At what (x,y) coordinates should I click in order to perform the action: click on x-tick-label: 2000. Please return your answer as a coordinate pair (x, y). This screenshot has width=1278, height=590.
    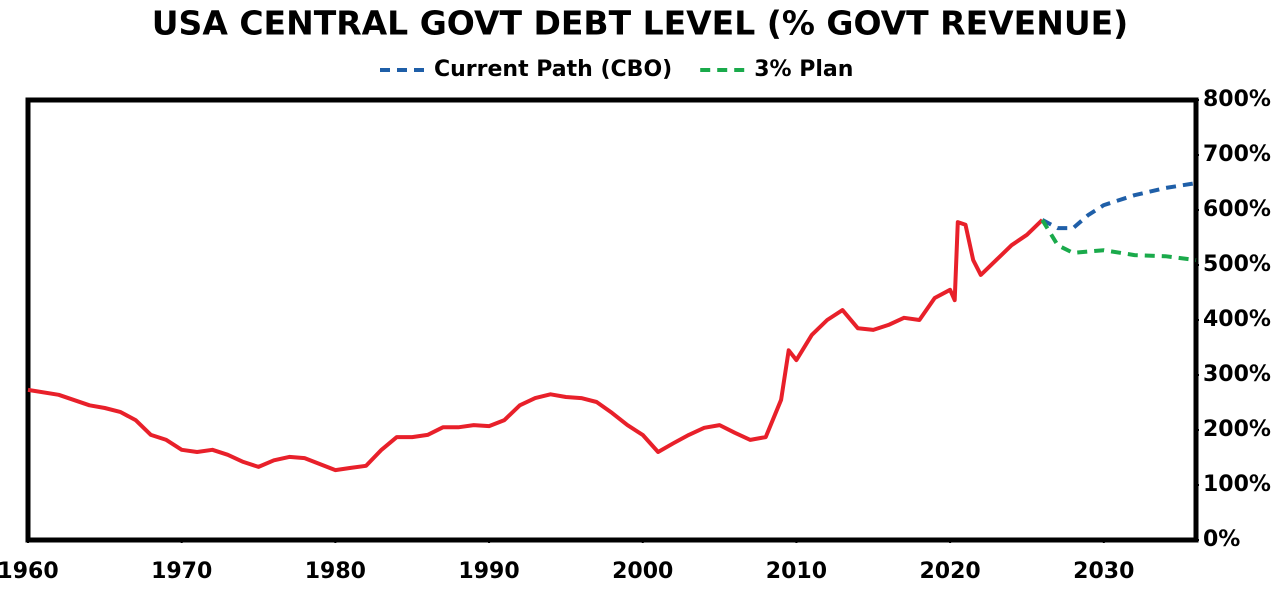
    Looking at the image, I should click on (642, 571).